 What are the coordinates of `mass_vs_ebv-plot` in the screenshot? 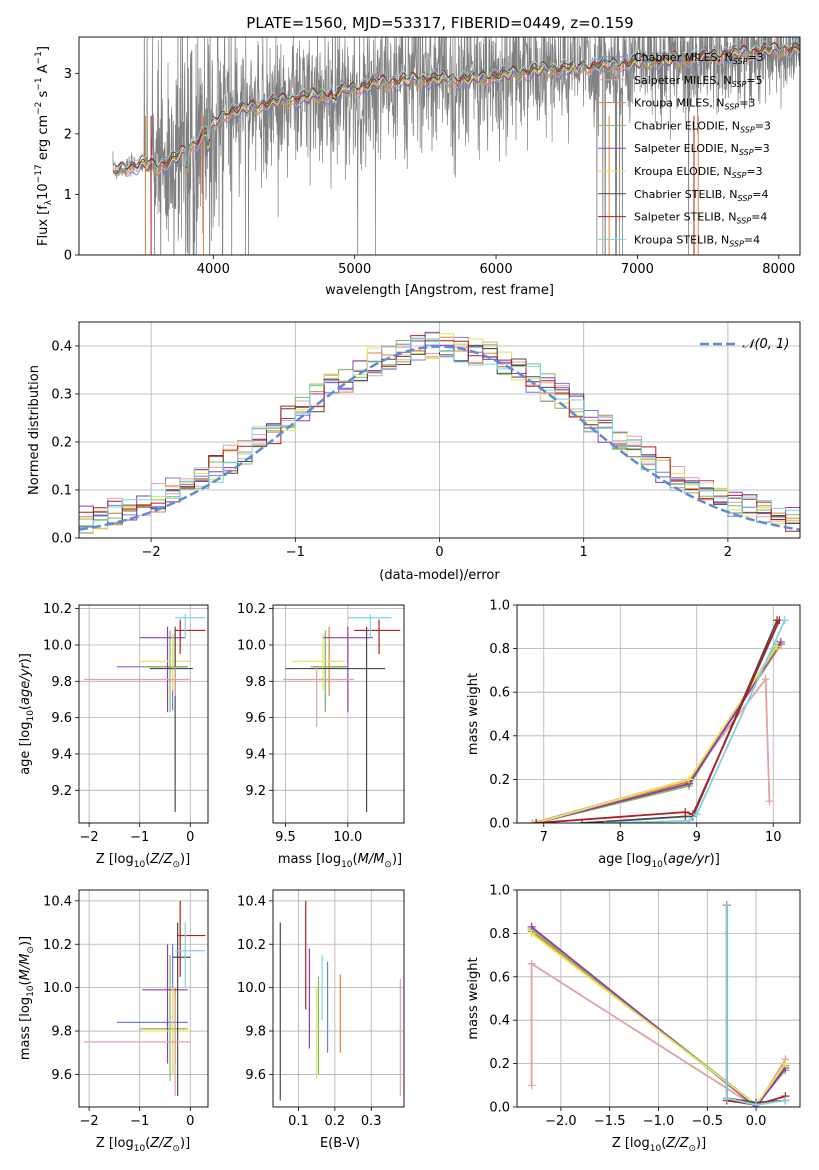 It's located at (340, 1000).